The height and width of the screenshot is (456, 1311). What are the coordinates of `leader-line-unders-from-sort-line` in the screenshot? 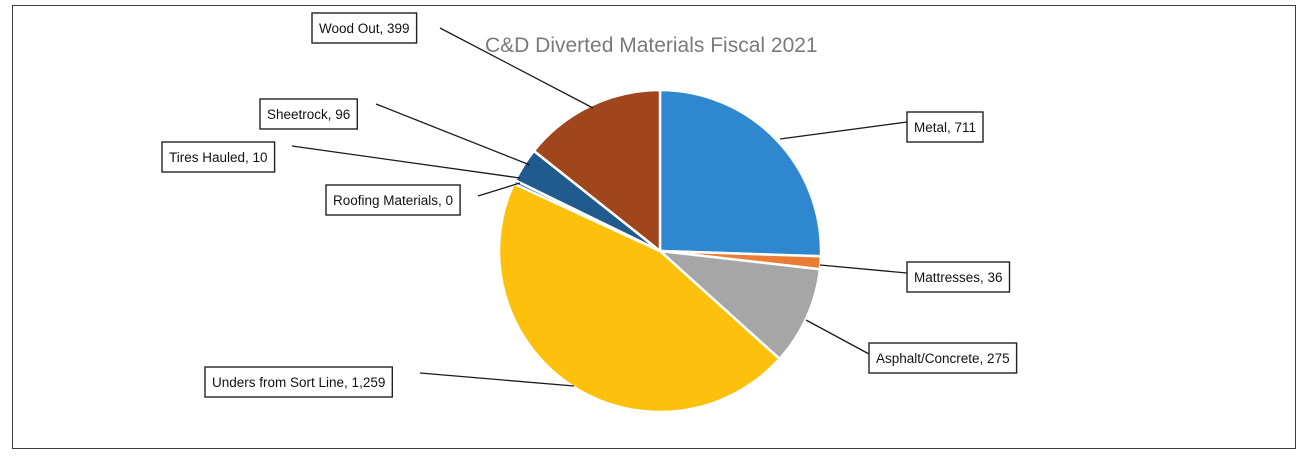 It's located at (497, 379).